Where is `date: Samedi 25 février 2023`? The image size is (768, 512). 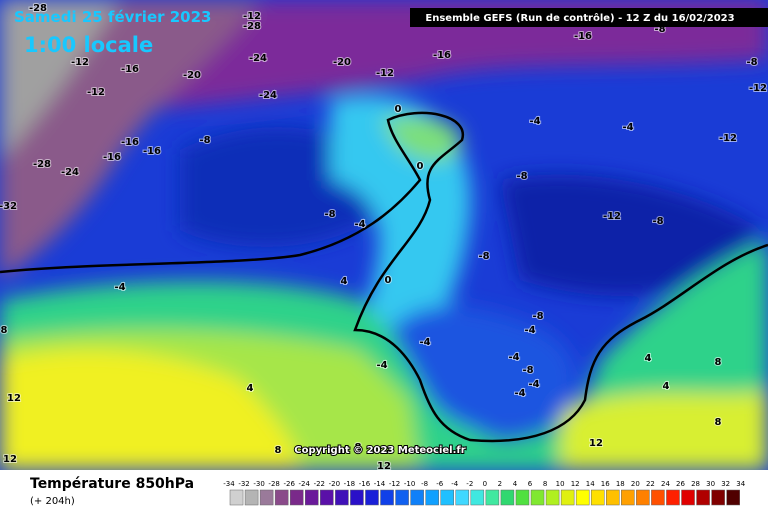 date: Samedi 25 février 2023 is located at coordinates (112, 17).